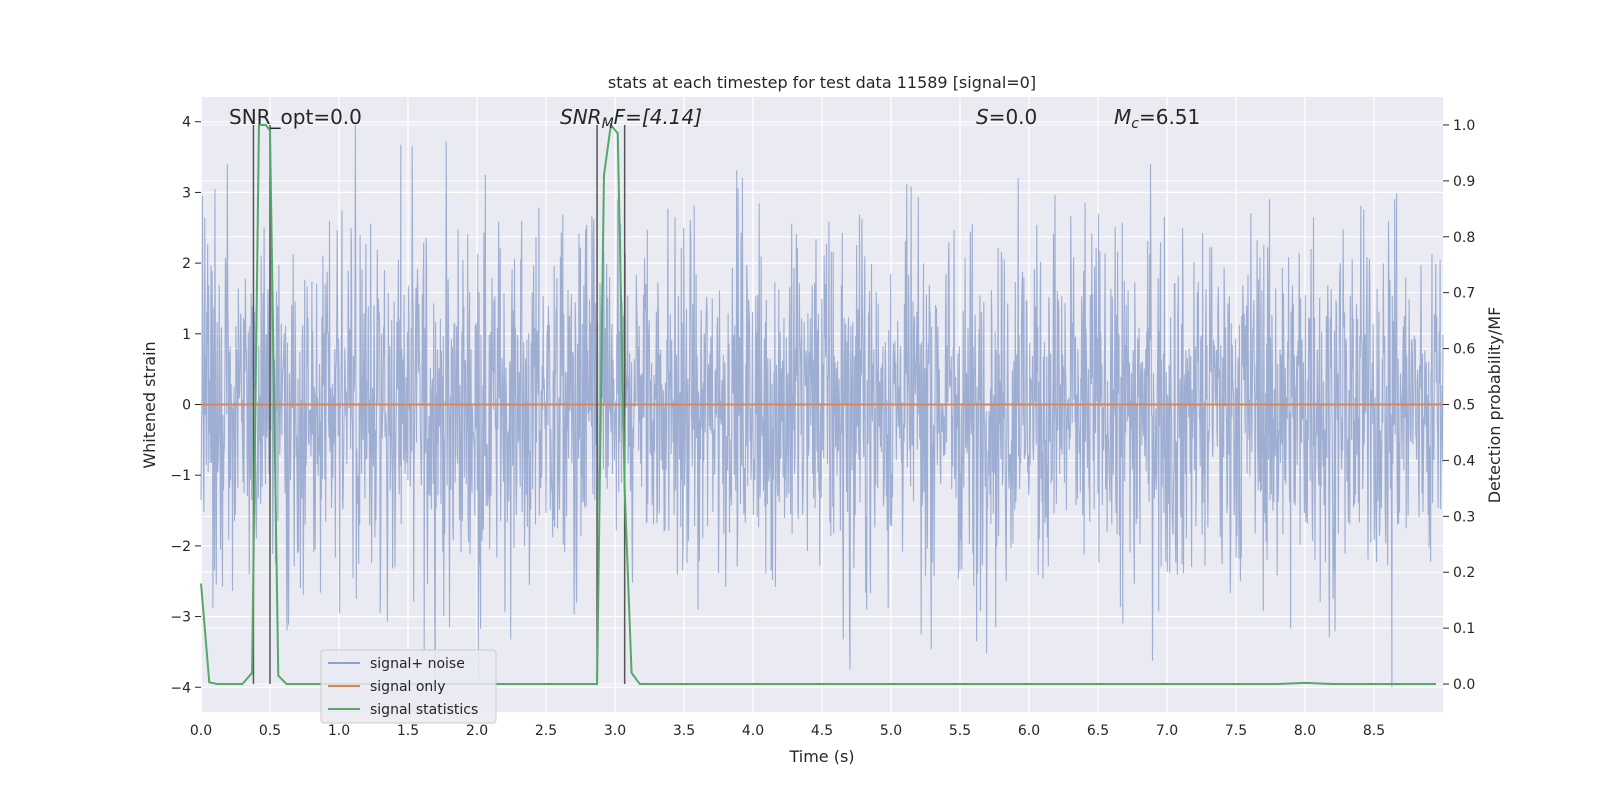  I want to click on annotation-snr-mf-sub: M, so click(608, 124).